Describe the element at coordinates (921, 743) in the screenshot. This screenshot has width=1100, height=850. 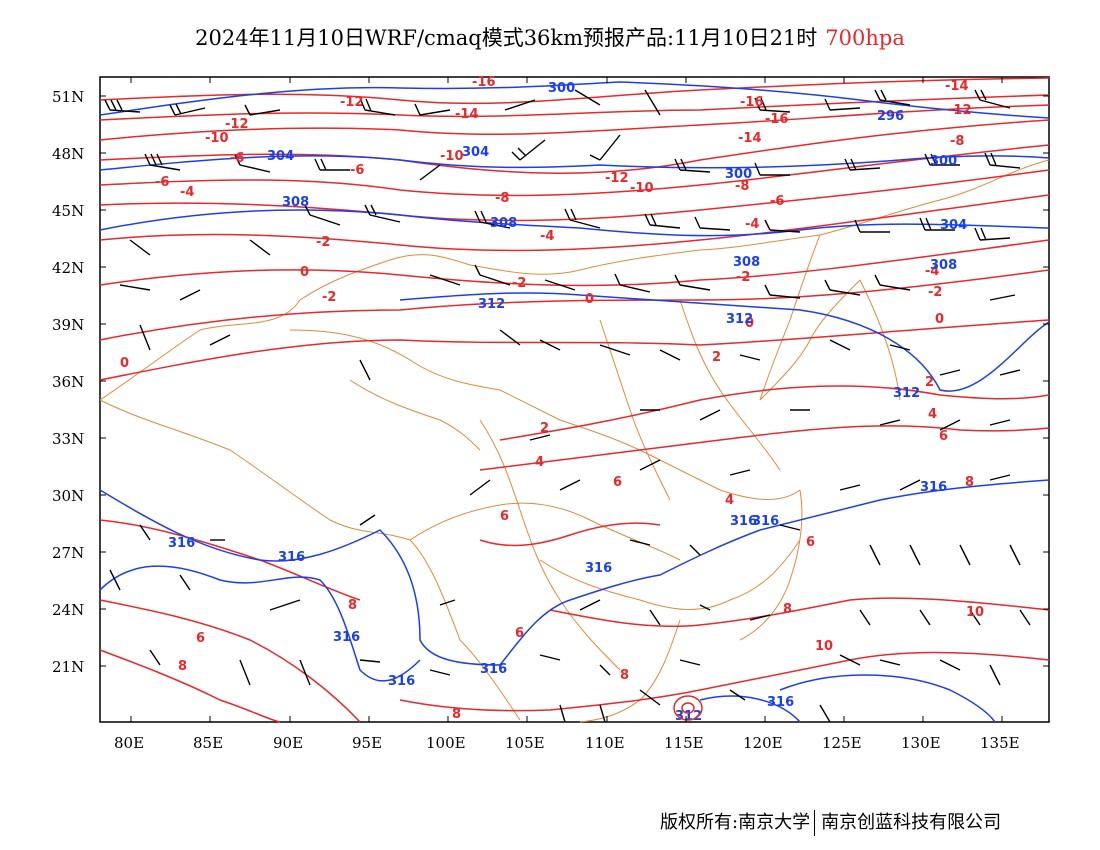
I see `lon-label: 130E` at that location.